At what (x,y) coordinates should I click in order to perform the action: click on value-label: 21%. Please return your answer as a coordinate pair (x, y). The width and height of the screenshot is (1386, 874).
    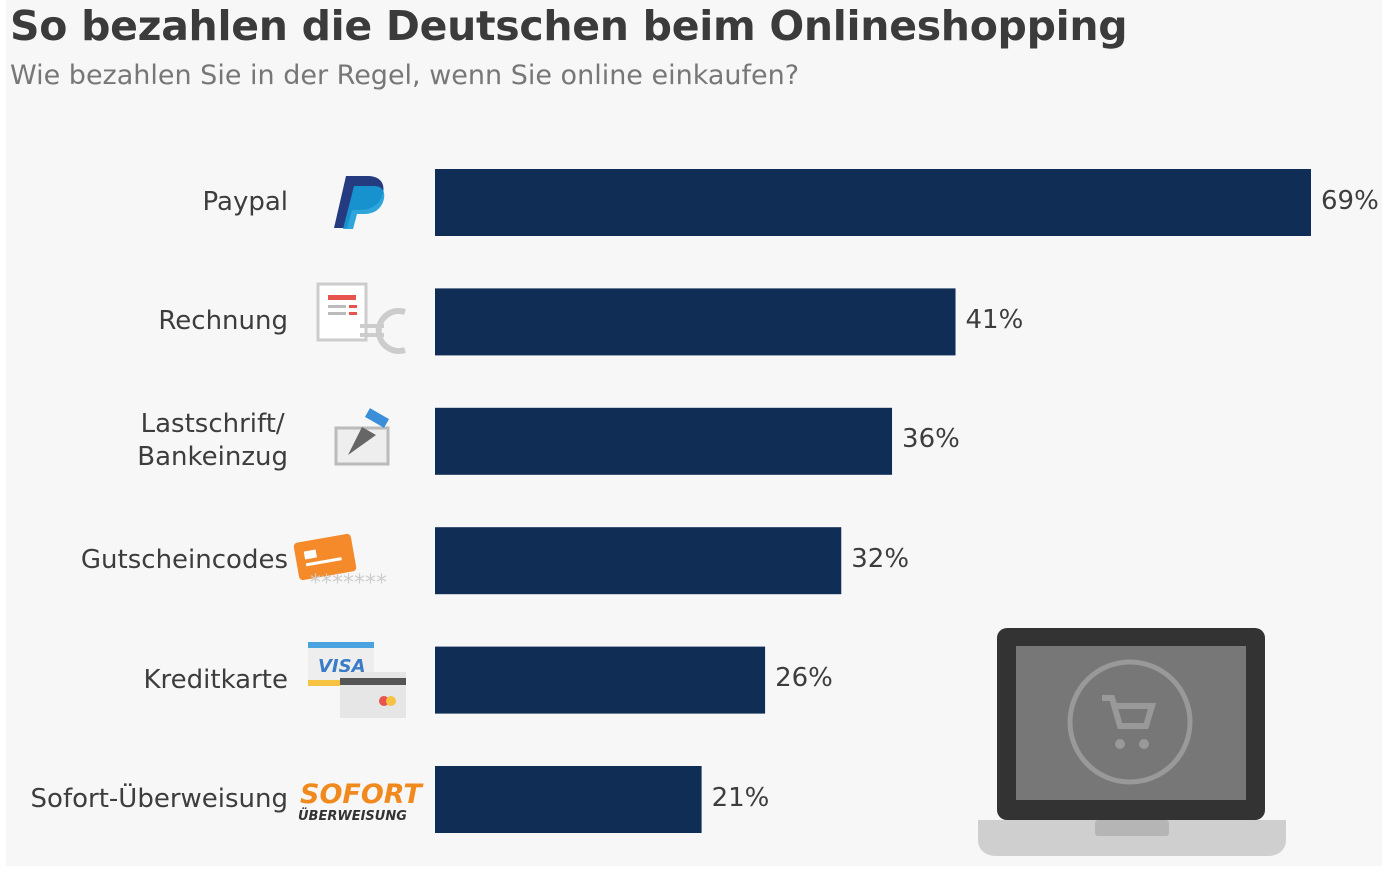
    Looking at the image, I should click on (740, 797).